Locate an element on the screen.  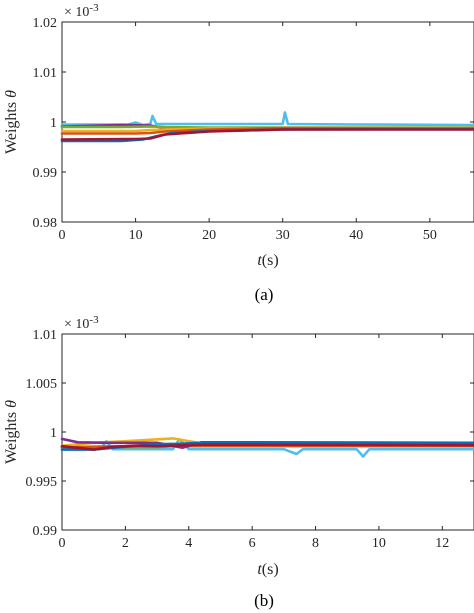
x-tick-label: 8 is located at coordinates (315, 543).